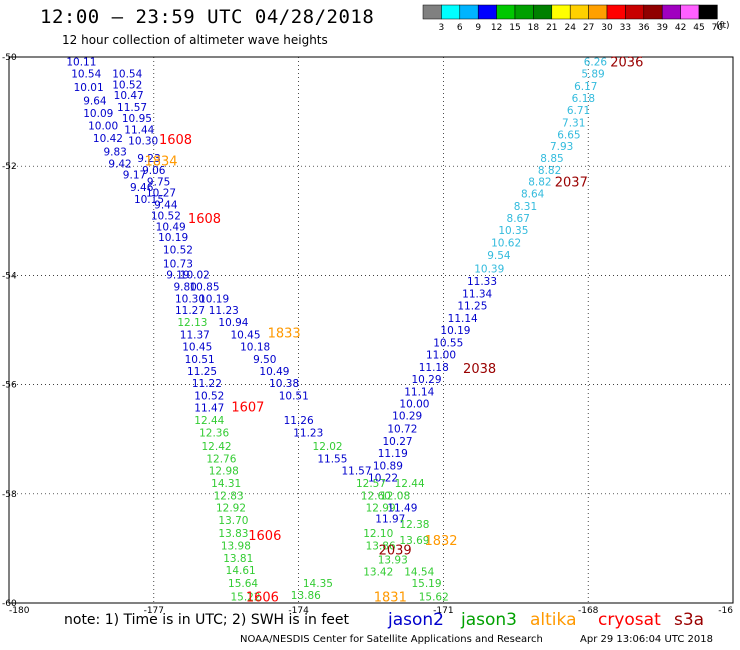  Describe the element at coordinates (644, 28) in the screenshot. I see `scale-bin-label: 36` at that location.